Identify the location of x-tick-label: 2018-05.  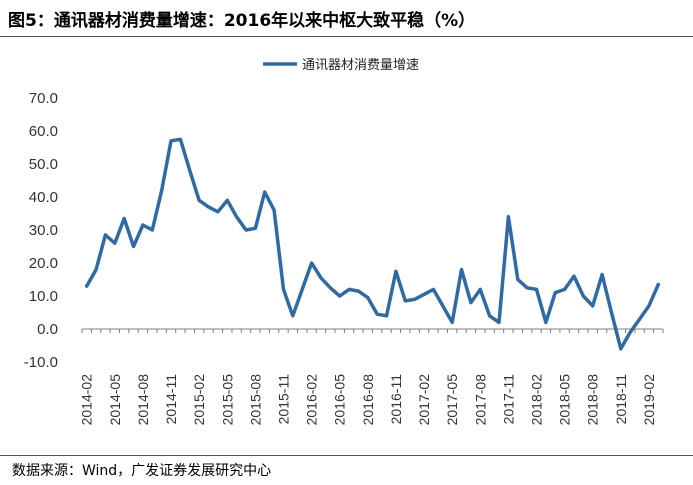
(565, 400).